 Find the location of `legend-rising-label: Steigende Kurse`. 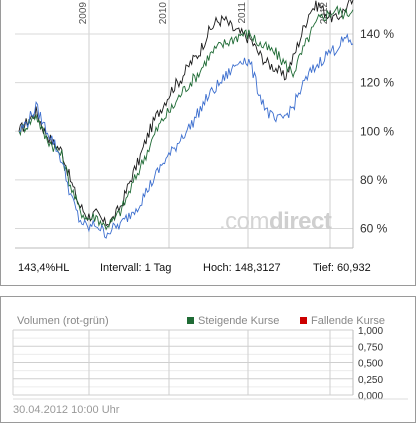

legend-rising-label: Steigende Kurse is located at coordinates (239, 321).